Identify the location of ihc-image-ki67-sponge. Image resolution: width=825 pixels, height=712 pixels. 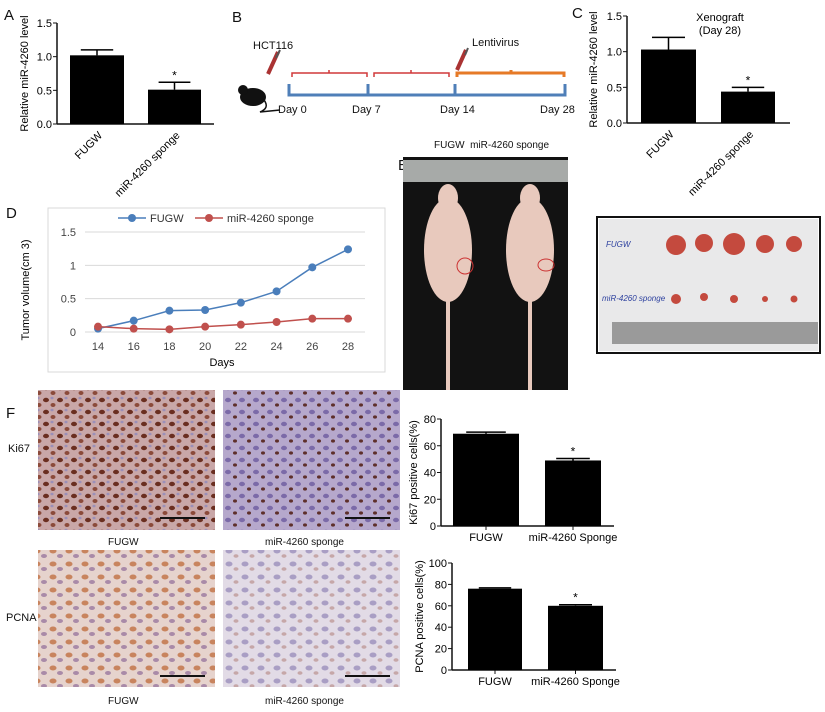
(311, 460).